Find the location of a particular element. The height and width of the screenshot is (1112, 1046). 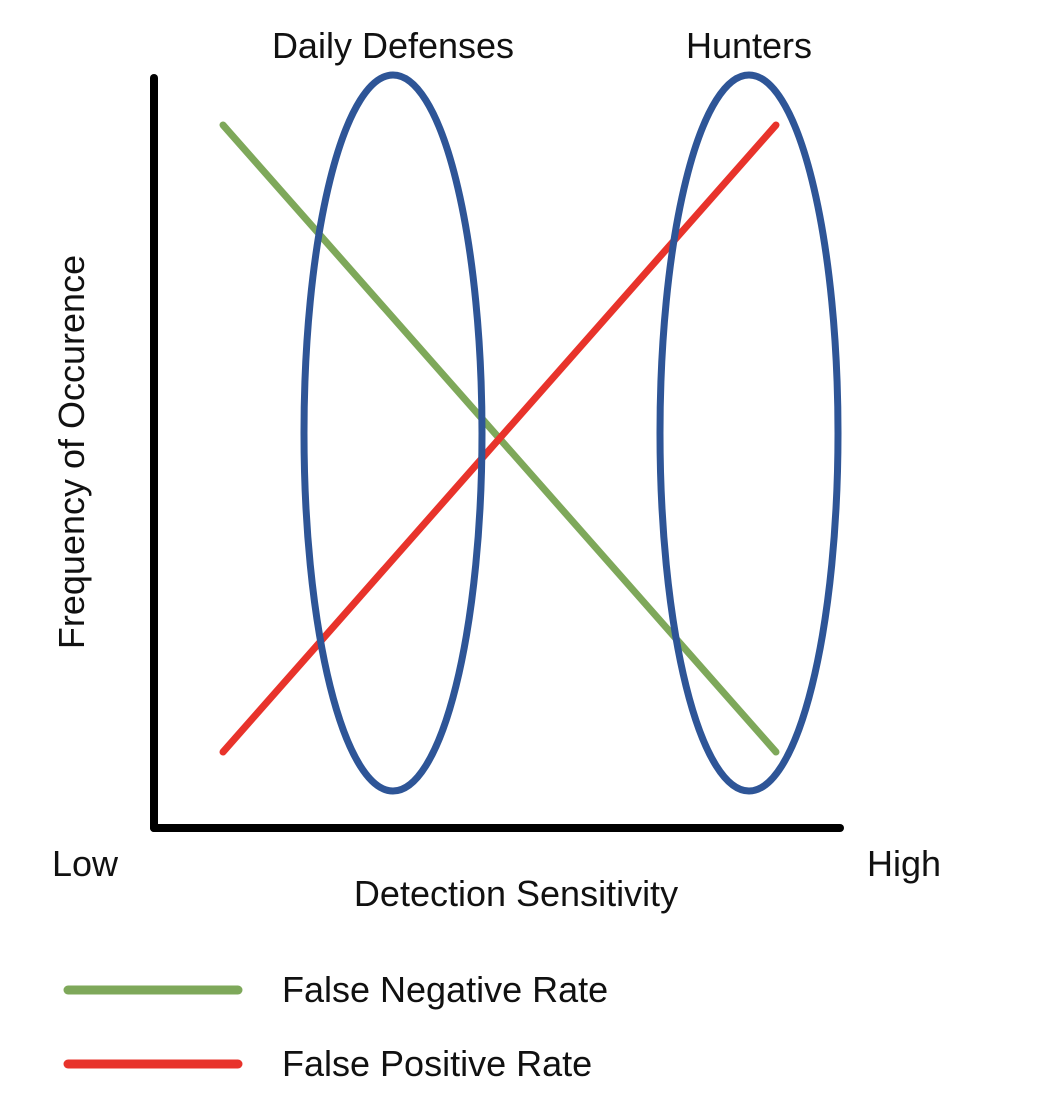

legend: False Negative Rate False Positive Rate is located at coordinates (335, 1026).